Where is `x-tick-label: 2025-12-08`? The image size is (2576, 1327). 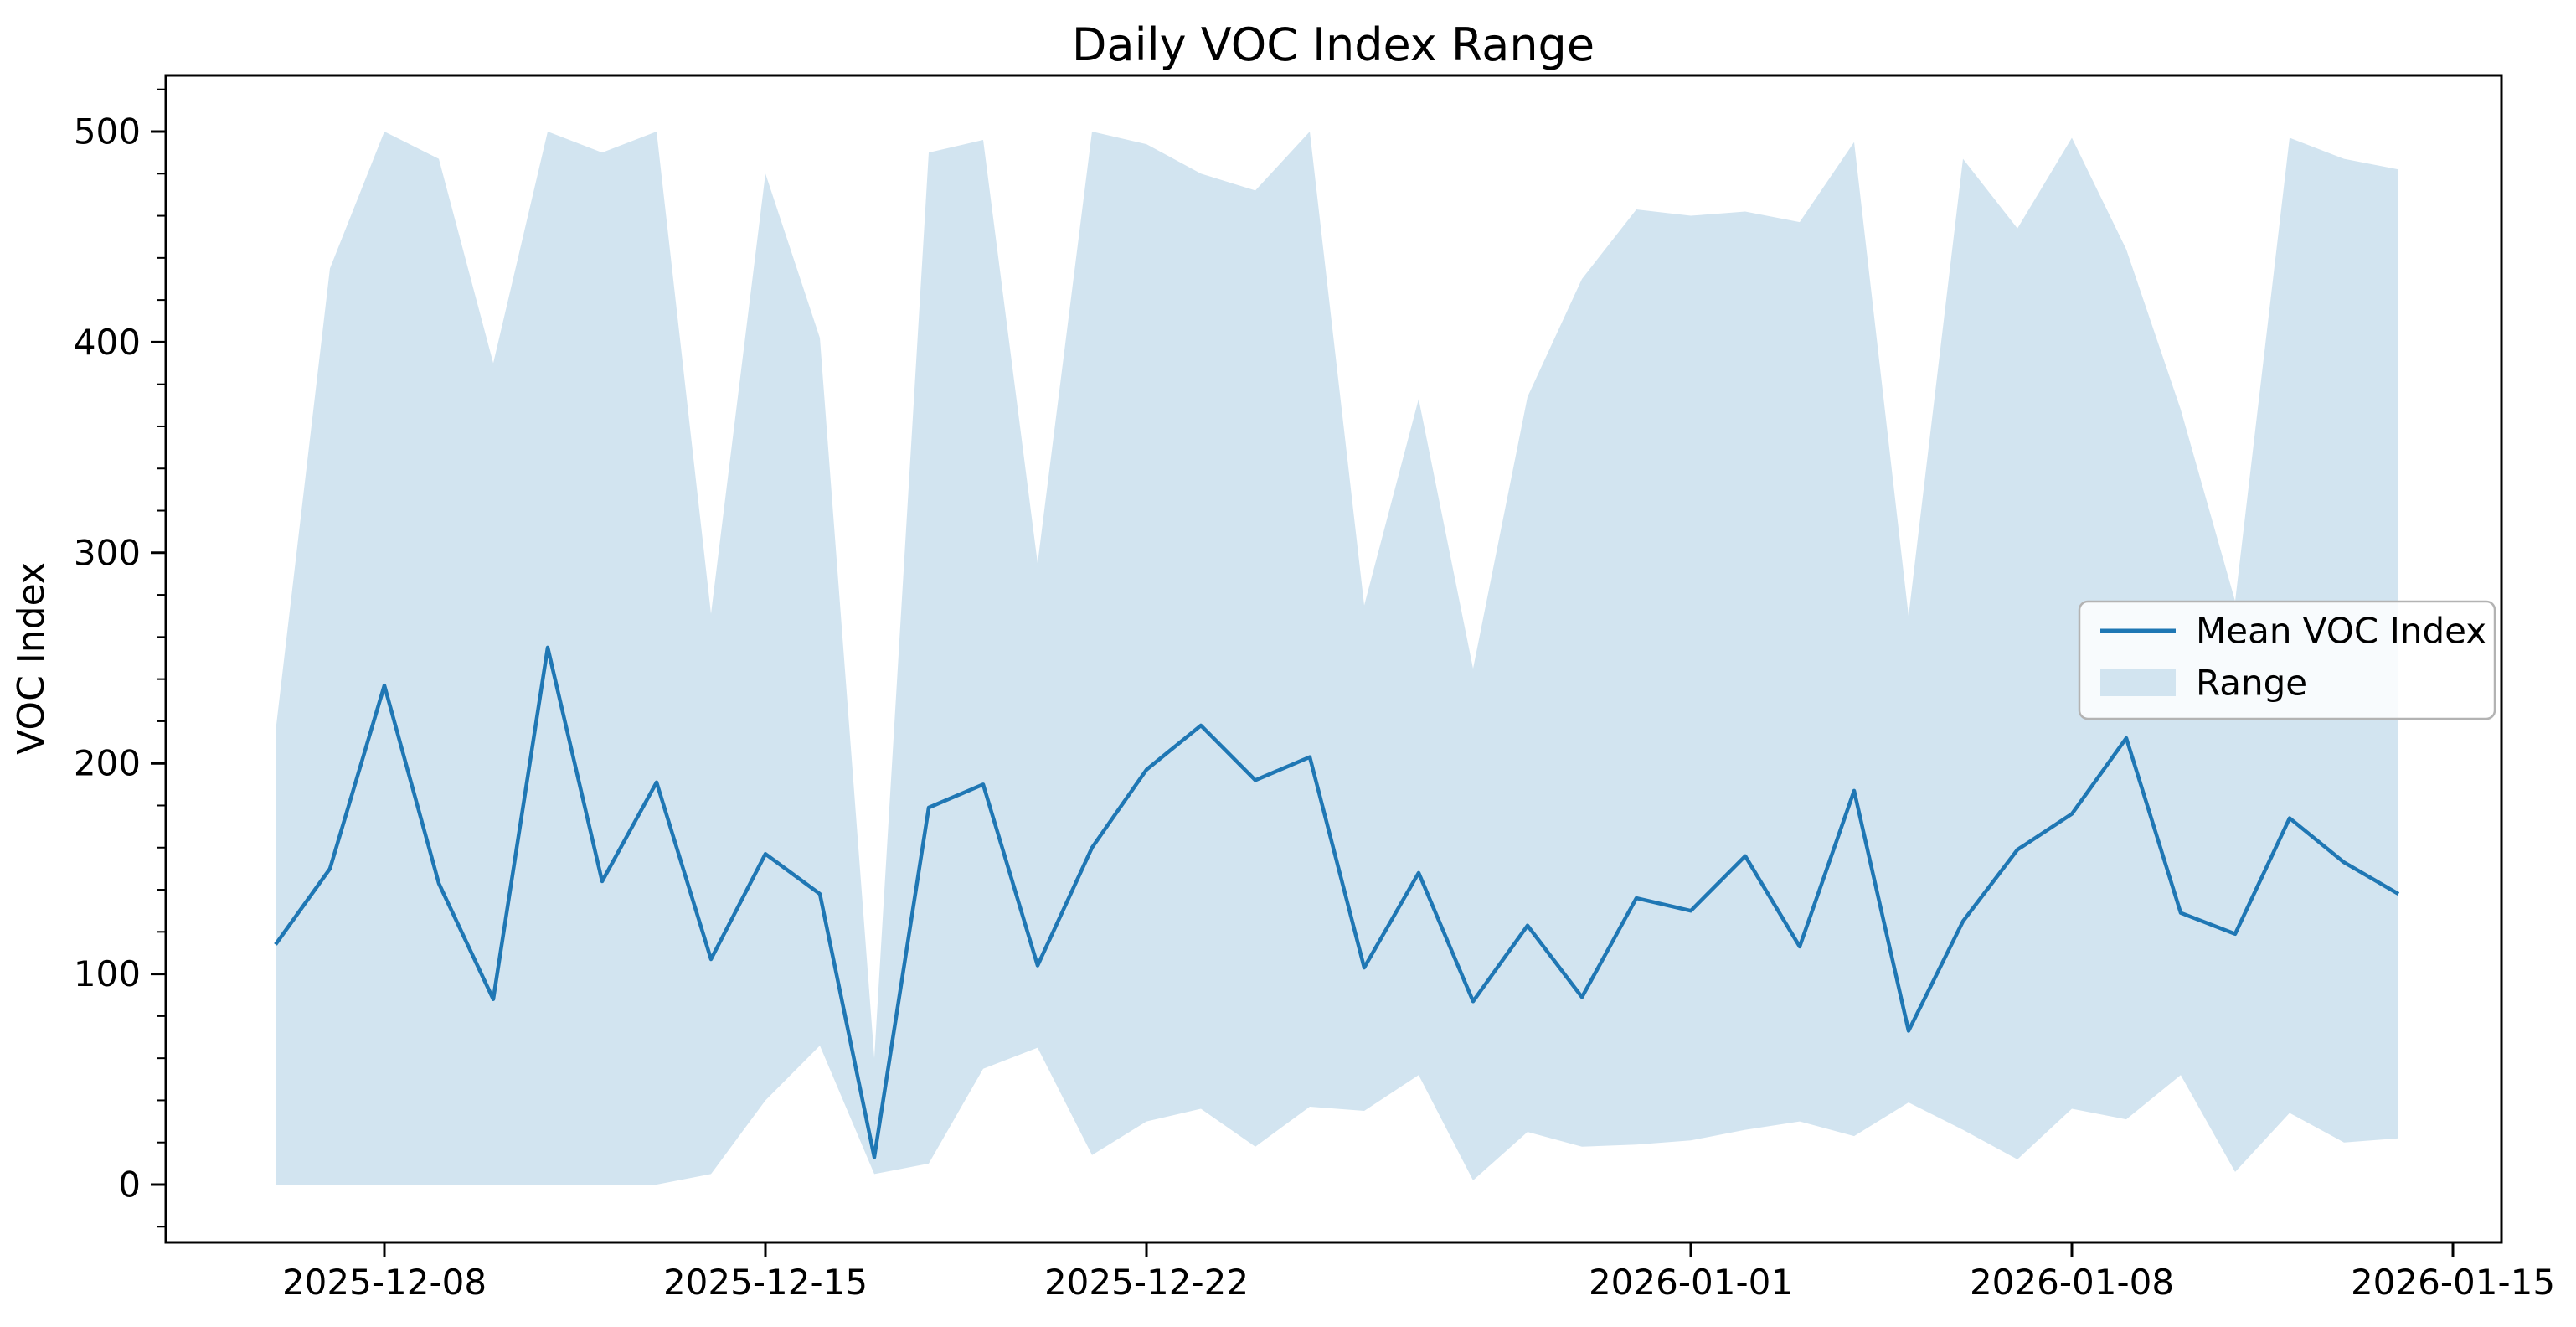 x-tick-label: 2025-12-08 is located at coordinates (384, 1282).